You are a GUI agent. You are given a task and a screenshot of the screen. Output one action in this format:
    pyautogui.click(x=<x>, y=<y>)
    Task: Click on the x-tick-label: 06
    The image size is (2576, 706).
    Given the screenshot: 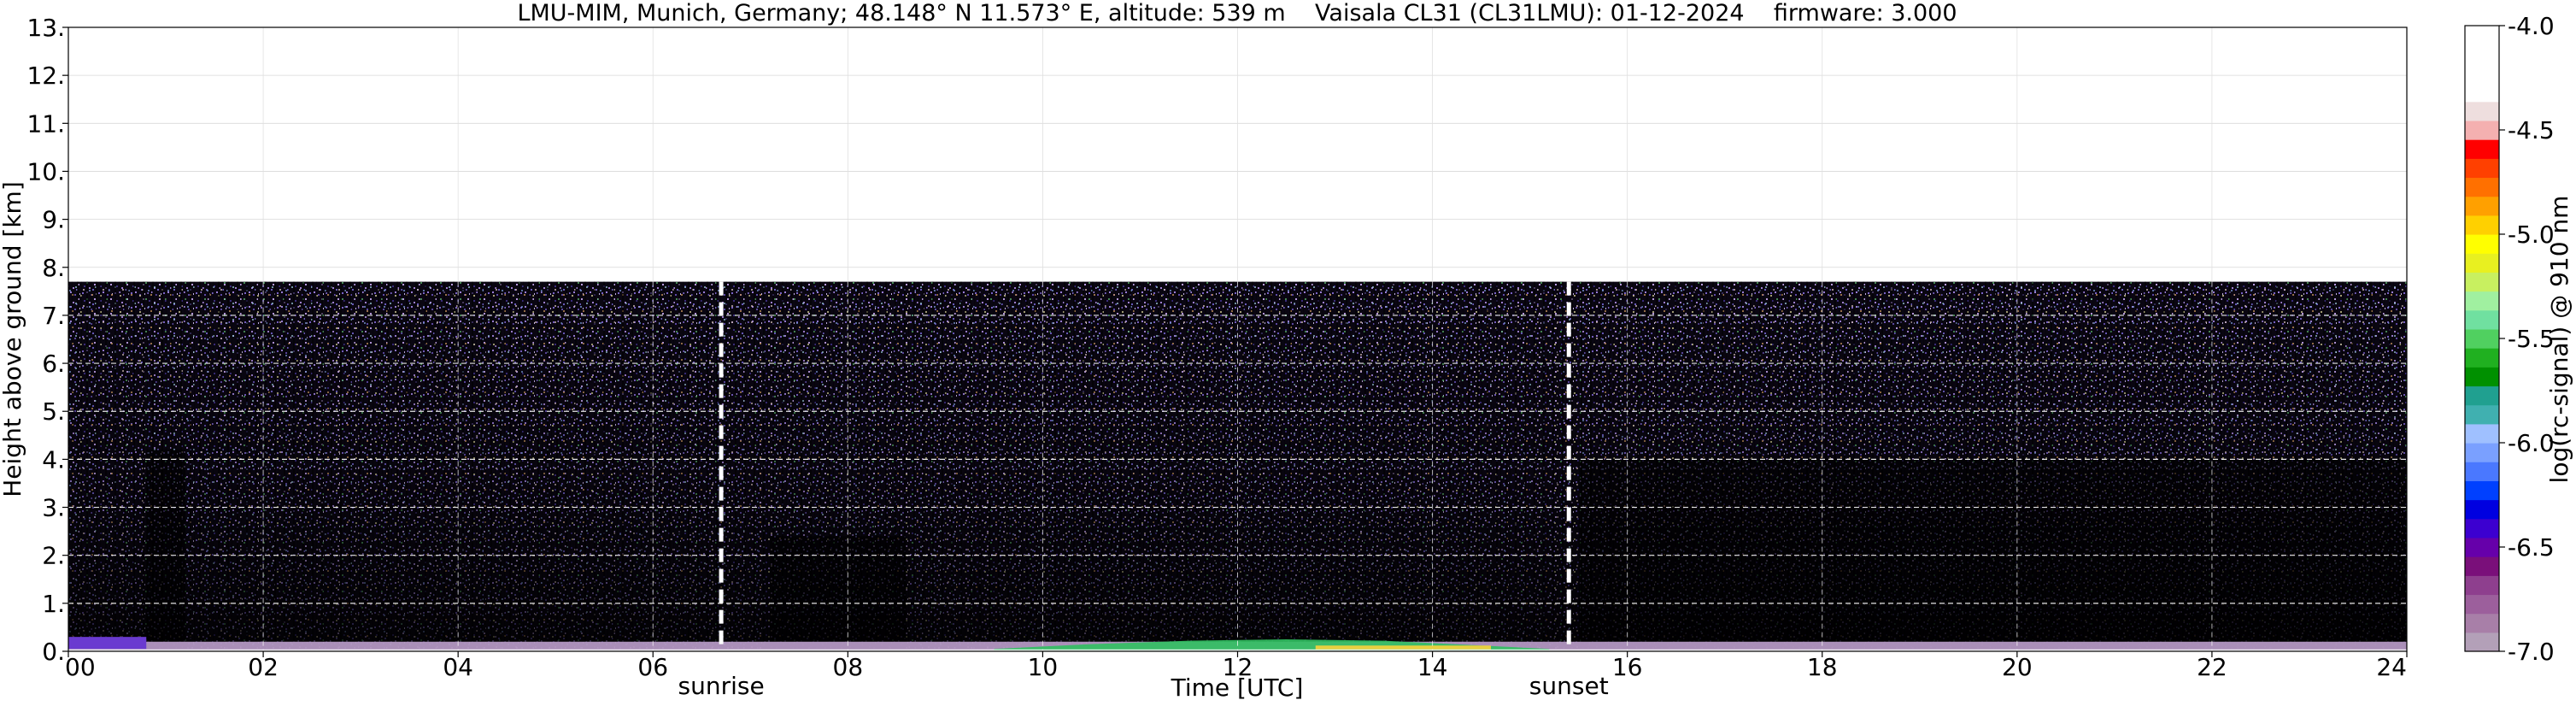 What is the action you would take?
    pyautogui.click(x=652, y=667)
    